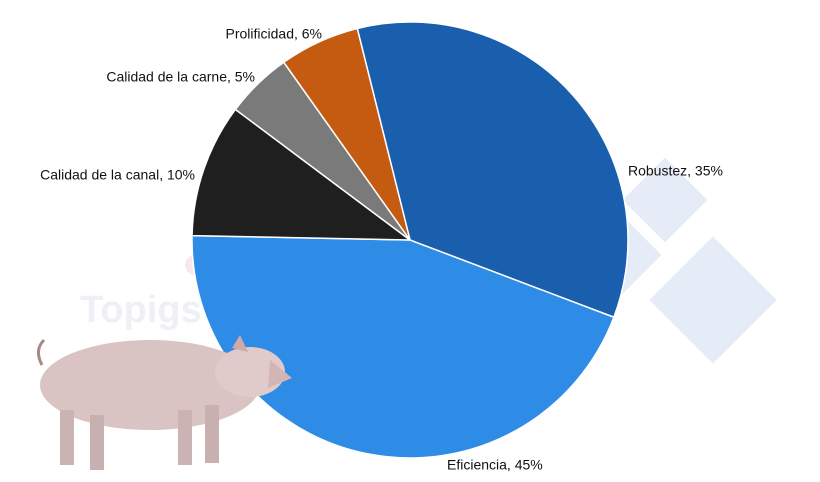 This screenshot has height=482, width=820. What do you see at coordinates (495, 465) in the screenshot?
I see `slice-label: Eficiencia, 45%` at bounding box center [495, 465].